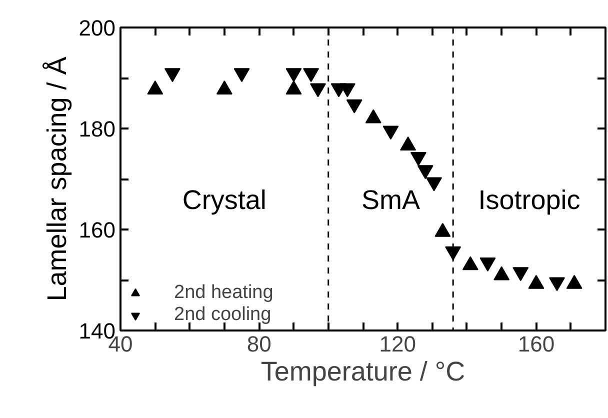 This screenshot has height=418, width=608. Describe the element at coordinates (223, 315) in the screenshot. I see `legend-label: 2nd cooling` at that location.